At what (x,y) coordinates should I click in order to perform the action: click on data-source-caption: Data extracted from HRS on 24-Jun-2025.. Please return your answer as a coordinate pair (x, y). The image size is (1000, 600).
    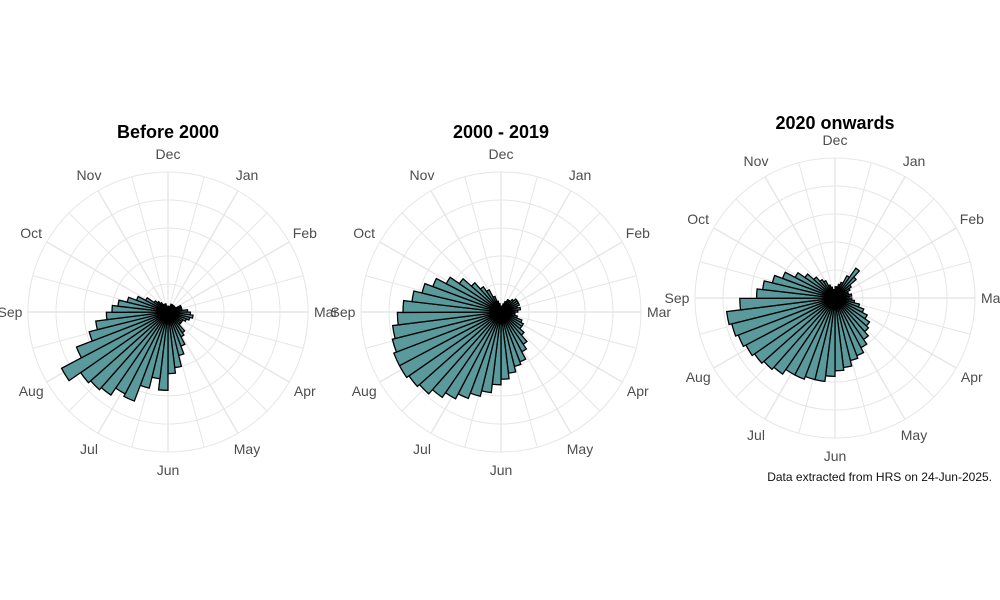
    Looking at the image, I should click on (879, 477).